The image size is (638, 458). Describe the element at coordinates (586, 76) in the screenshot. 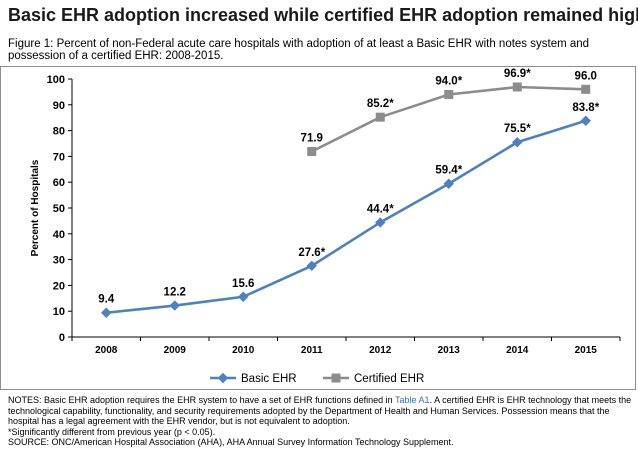

I see `data-label: 96.0` at that location.